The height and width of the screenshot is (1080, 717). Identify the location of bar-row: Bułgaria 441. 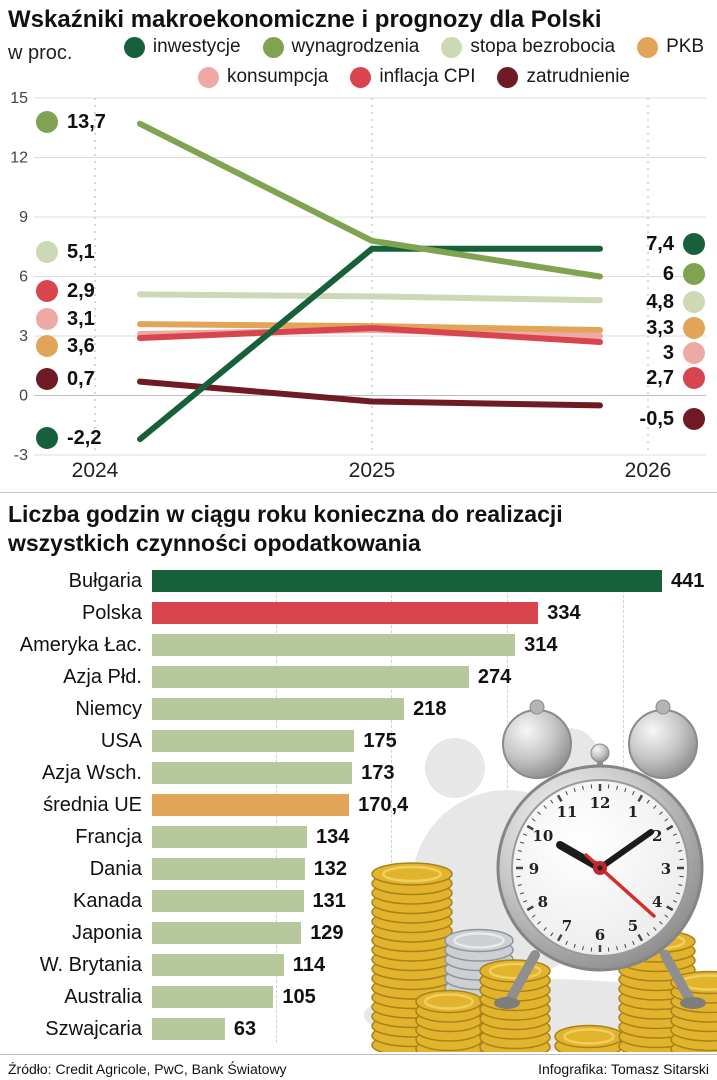
(358, 581).